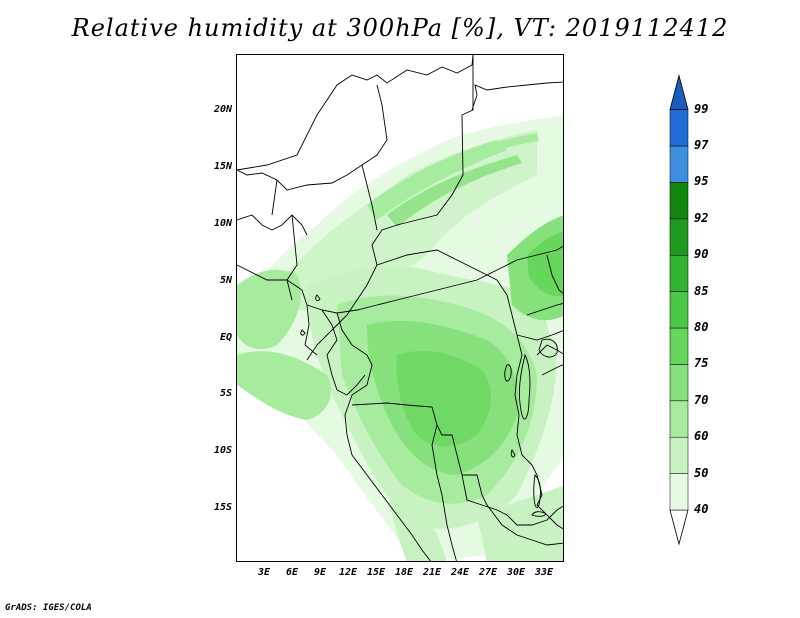  Describe the element at coordinates (404, 572) in the screenshot. I see `lon-tick-label: 18E` at that location.